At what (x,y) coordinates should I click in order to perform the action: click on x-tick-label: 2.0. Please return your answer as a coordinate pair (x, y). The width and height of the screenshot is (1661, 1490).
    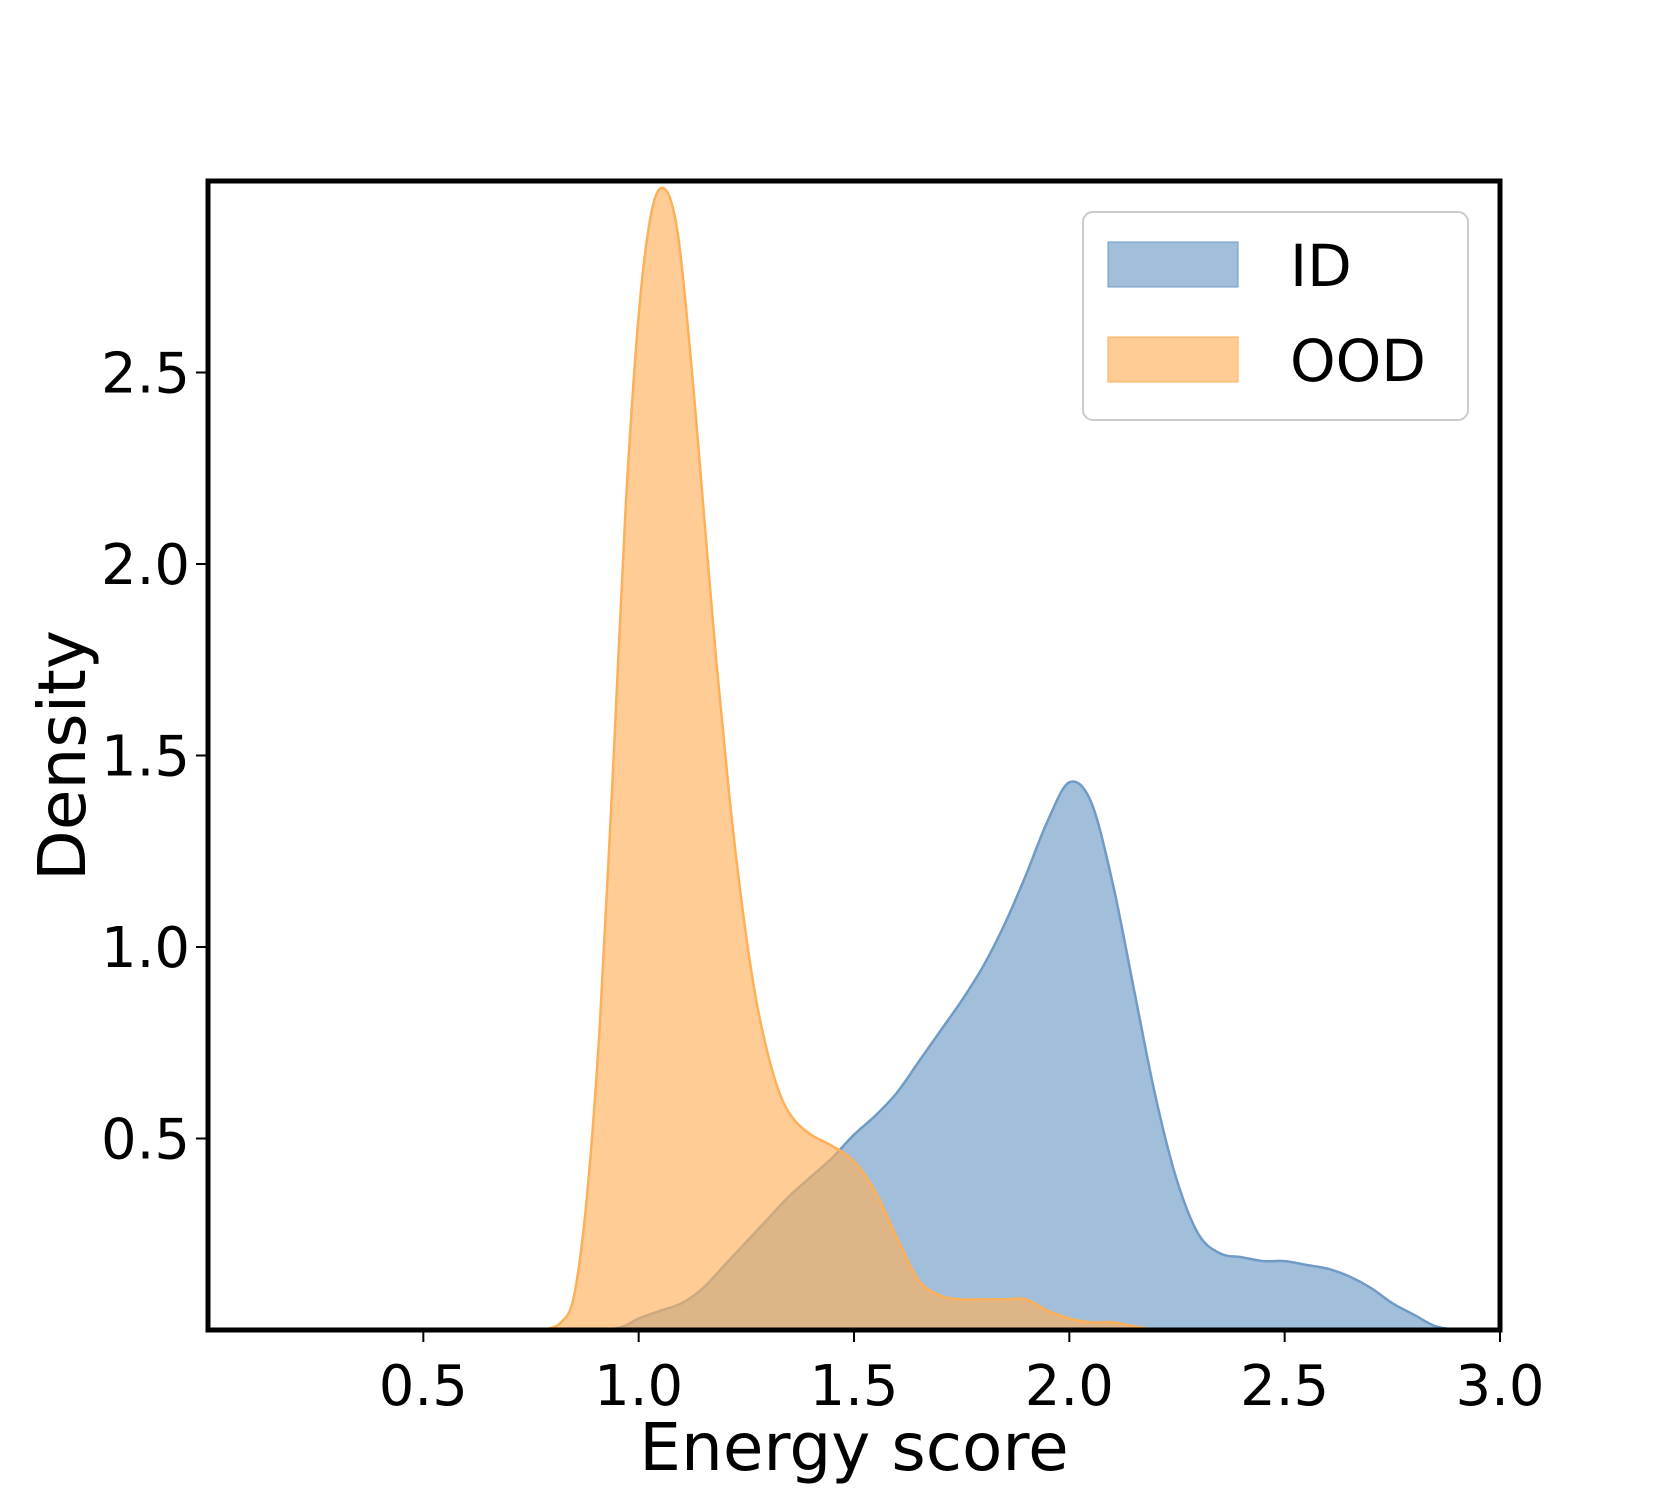
    Looking at the image, I should click on (1069, 1386).